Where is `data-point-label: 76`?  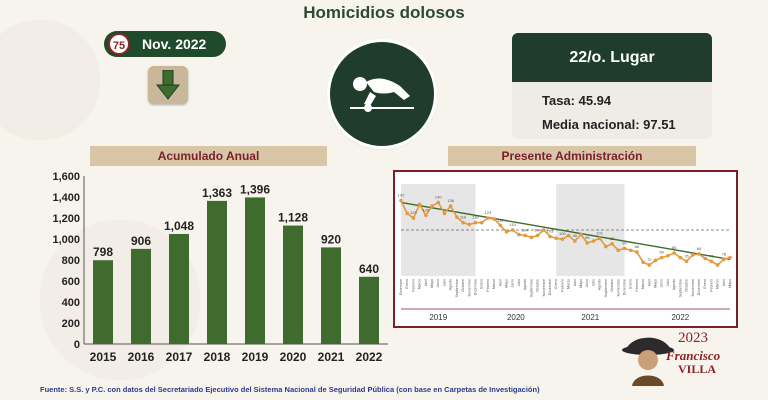
data-point-label: 76 is located at coordinates (711, 255).